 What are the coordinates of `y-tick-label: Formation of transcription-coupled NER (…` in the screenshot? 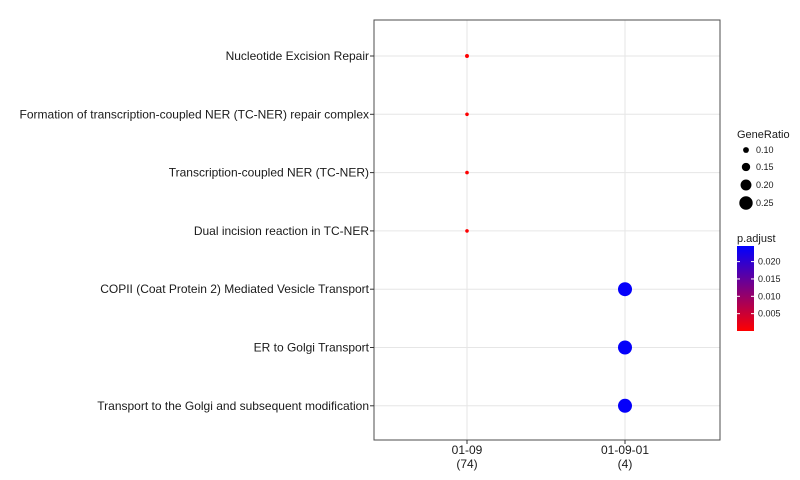 It's located at (194, 114).